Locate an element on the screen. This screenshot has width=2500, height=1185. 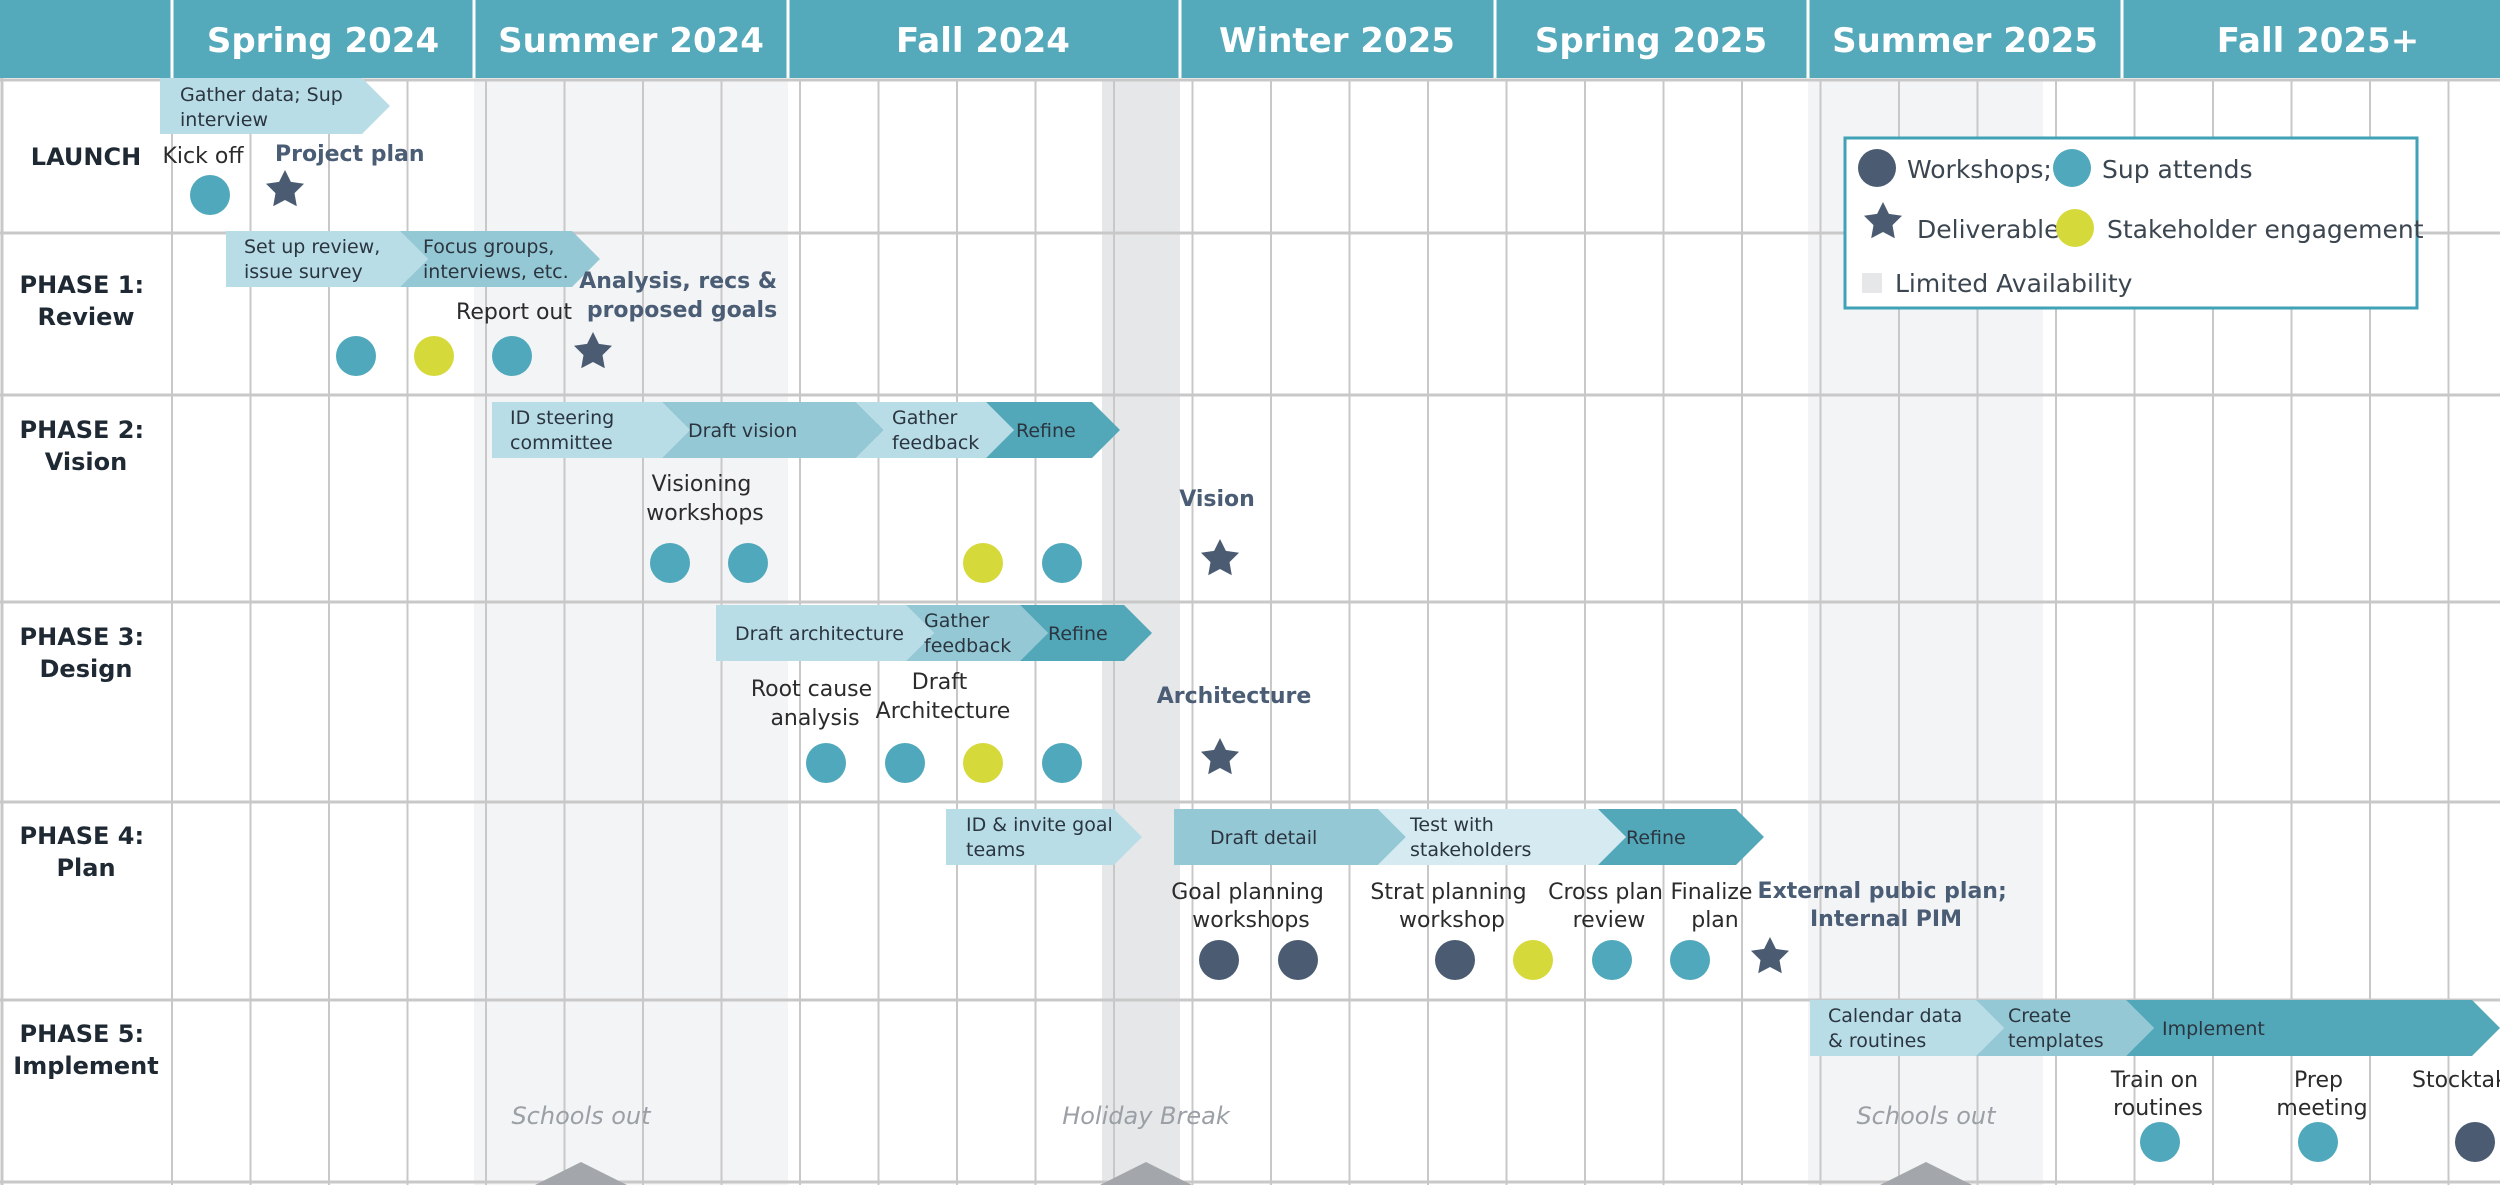
phase-label-line: Vision is located at coordinates (86, 462).